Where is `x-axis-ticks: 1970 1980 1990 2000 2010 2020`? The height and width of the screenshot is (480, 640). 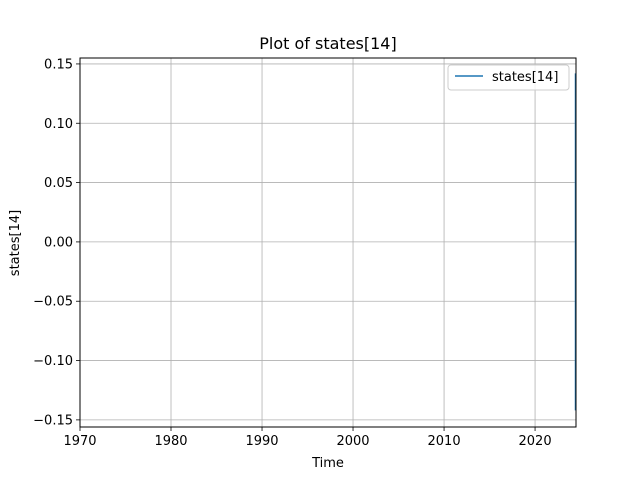 x-axis-ticks: 1970 1980 1990 2000 2010 2020 is located at coordinates (307, 438).